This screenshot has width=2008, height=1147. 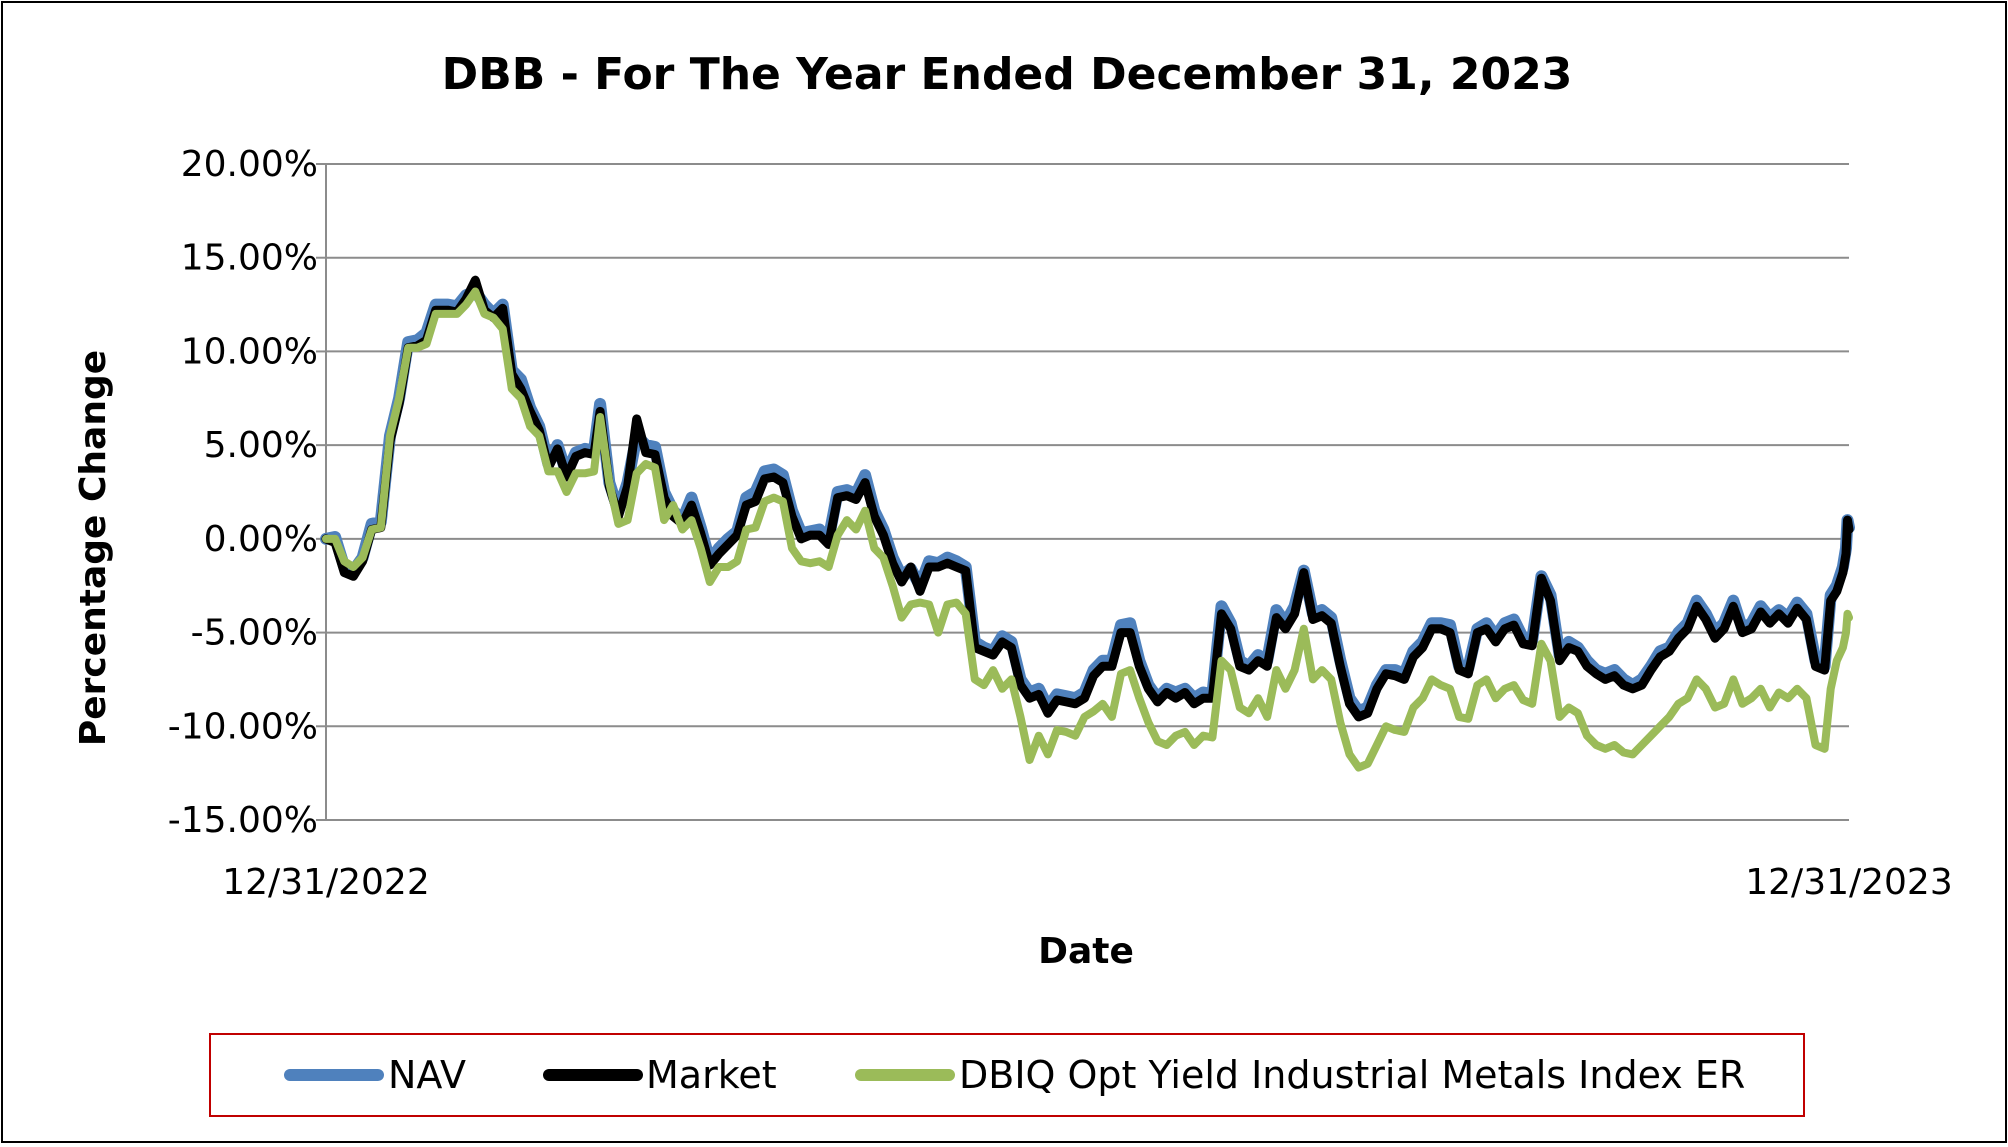 I want to click on y-tick-label: -5.00%, so click(x=254, y=633).